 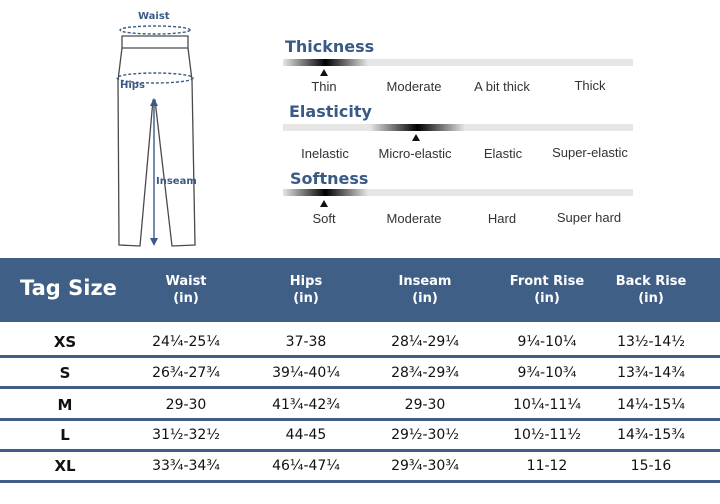 I want to click on table-row-xs-back-rise: 13½-14½, so click(x=651, y=342).